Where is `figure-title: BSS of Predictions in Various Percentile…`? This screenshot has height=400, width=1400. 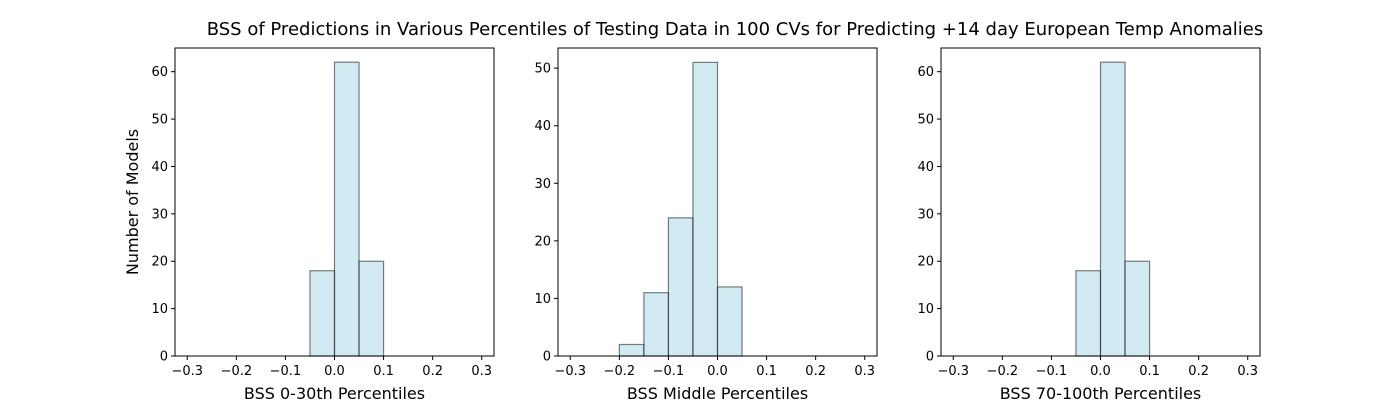 figure-title: BSS of Predictions in Various Percentile… is located at coordinates (735, 29).